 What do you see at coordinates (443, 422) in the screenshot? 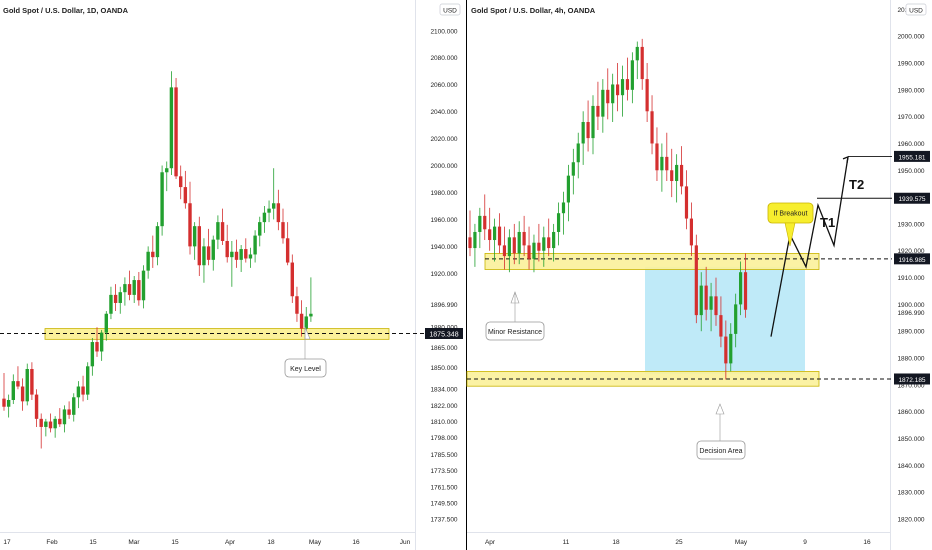
I see `price-tick-label: 1810.000` at bounding box center [443, 422].